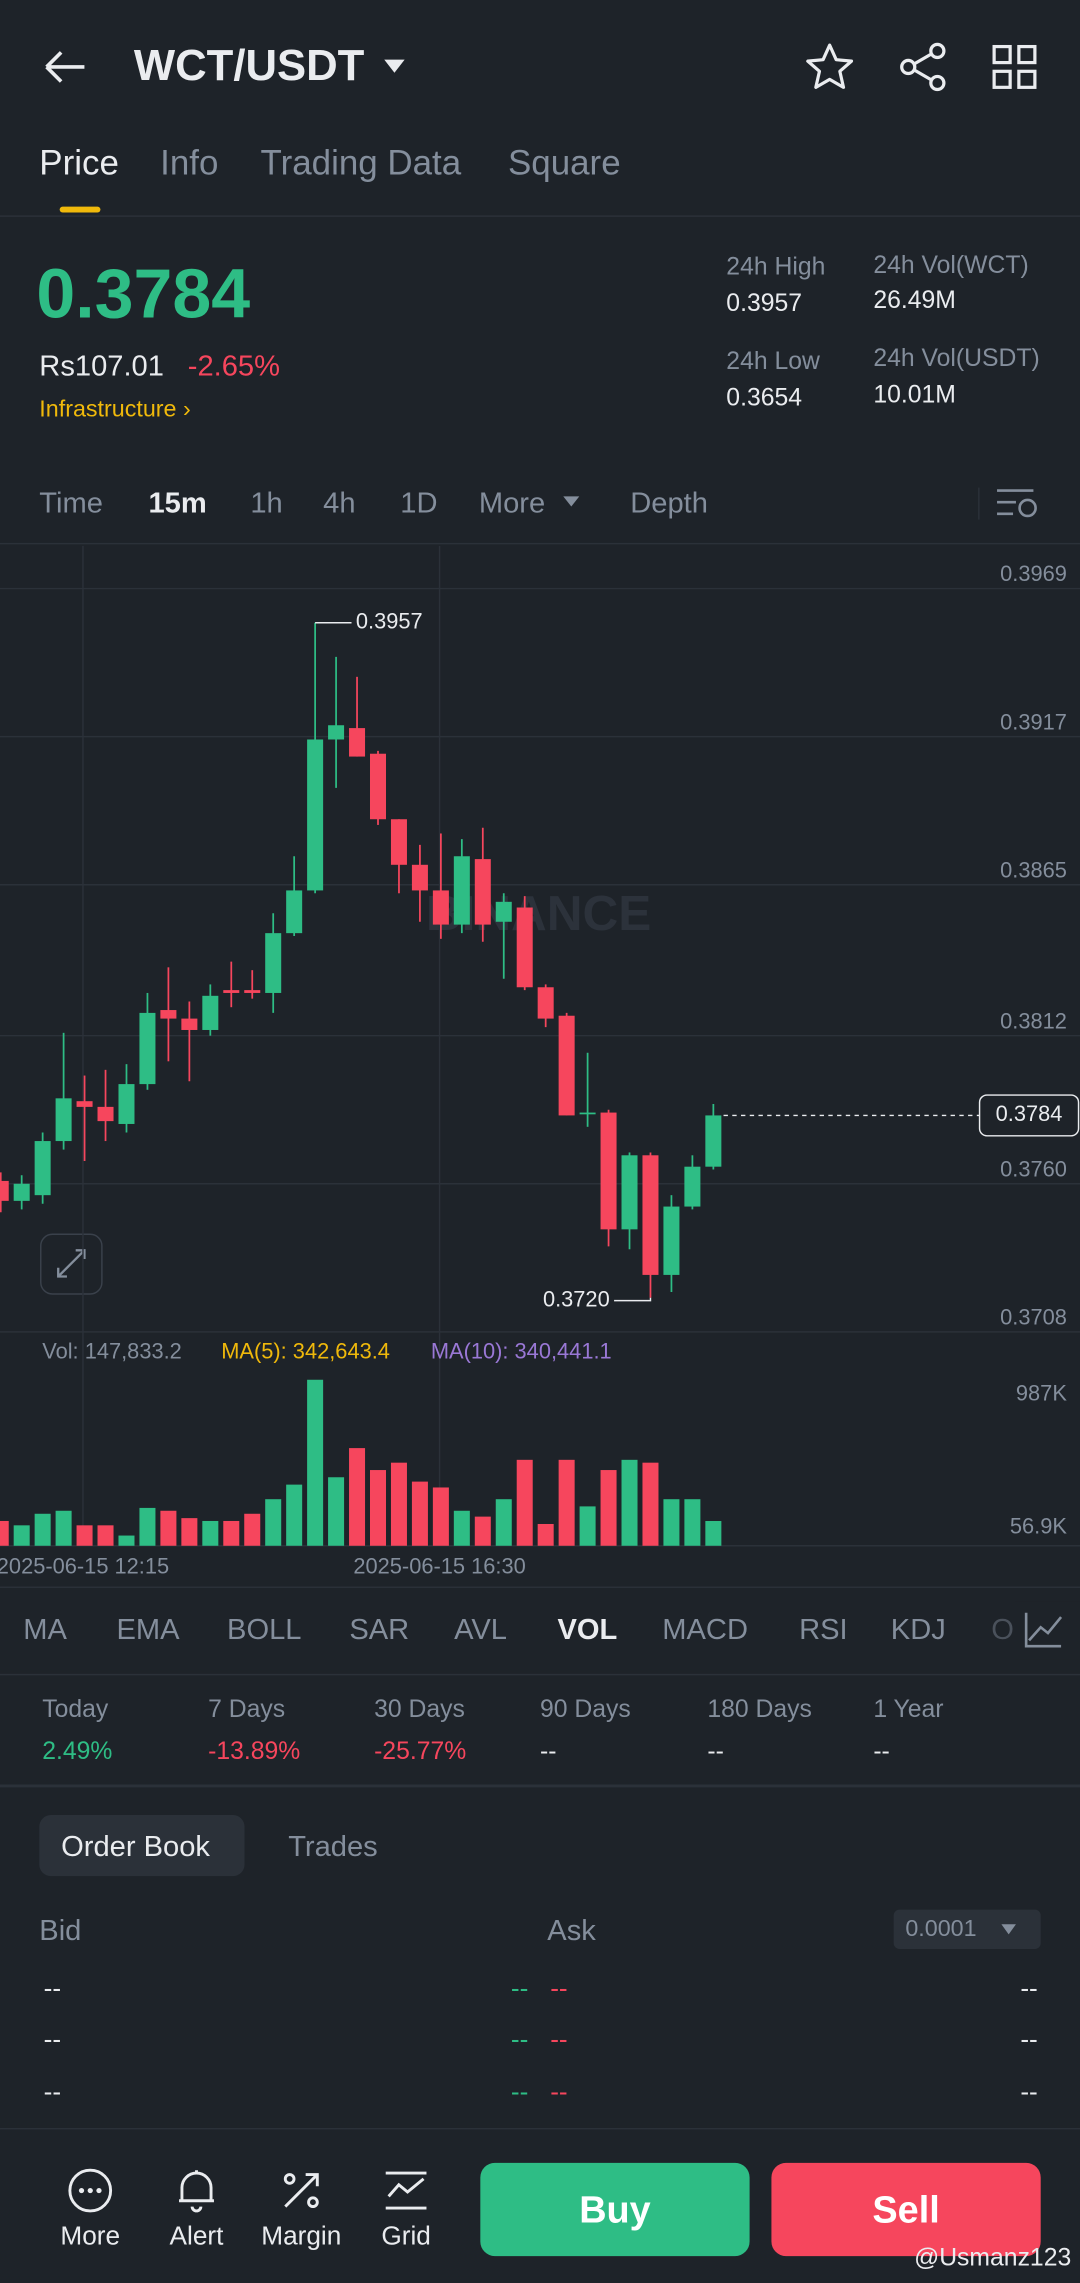 This screenshot has width=1080, height=2283. I want to click on vol-tick-label: 56.9K, so click(1038, 1525).